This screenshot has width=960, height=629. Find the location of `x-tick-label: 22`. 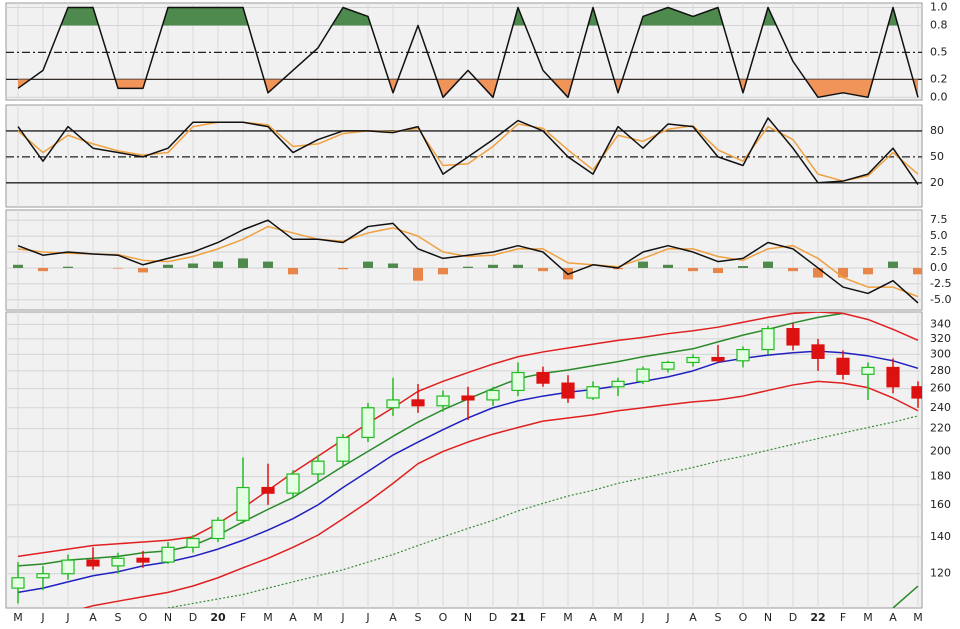

x-tick-label: 22 is located at coordinates (817, 617).